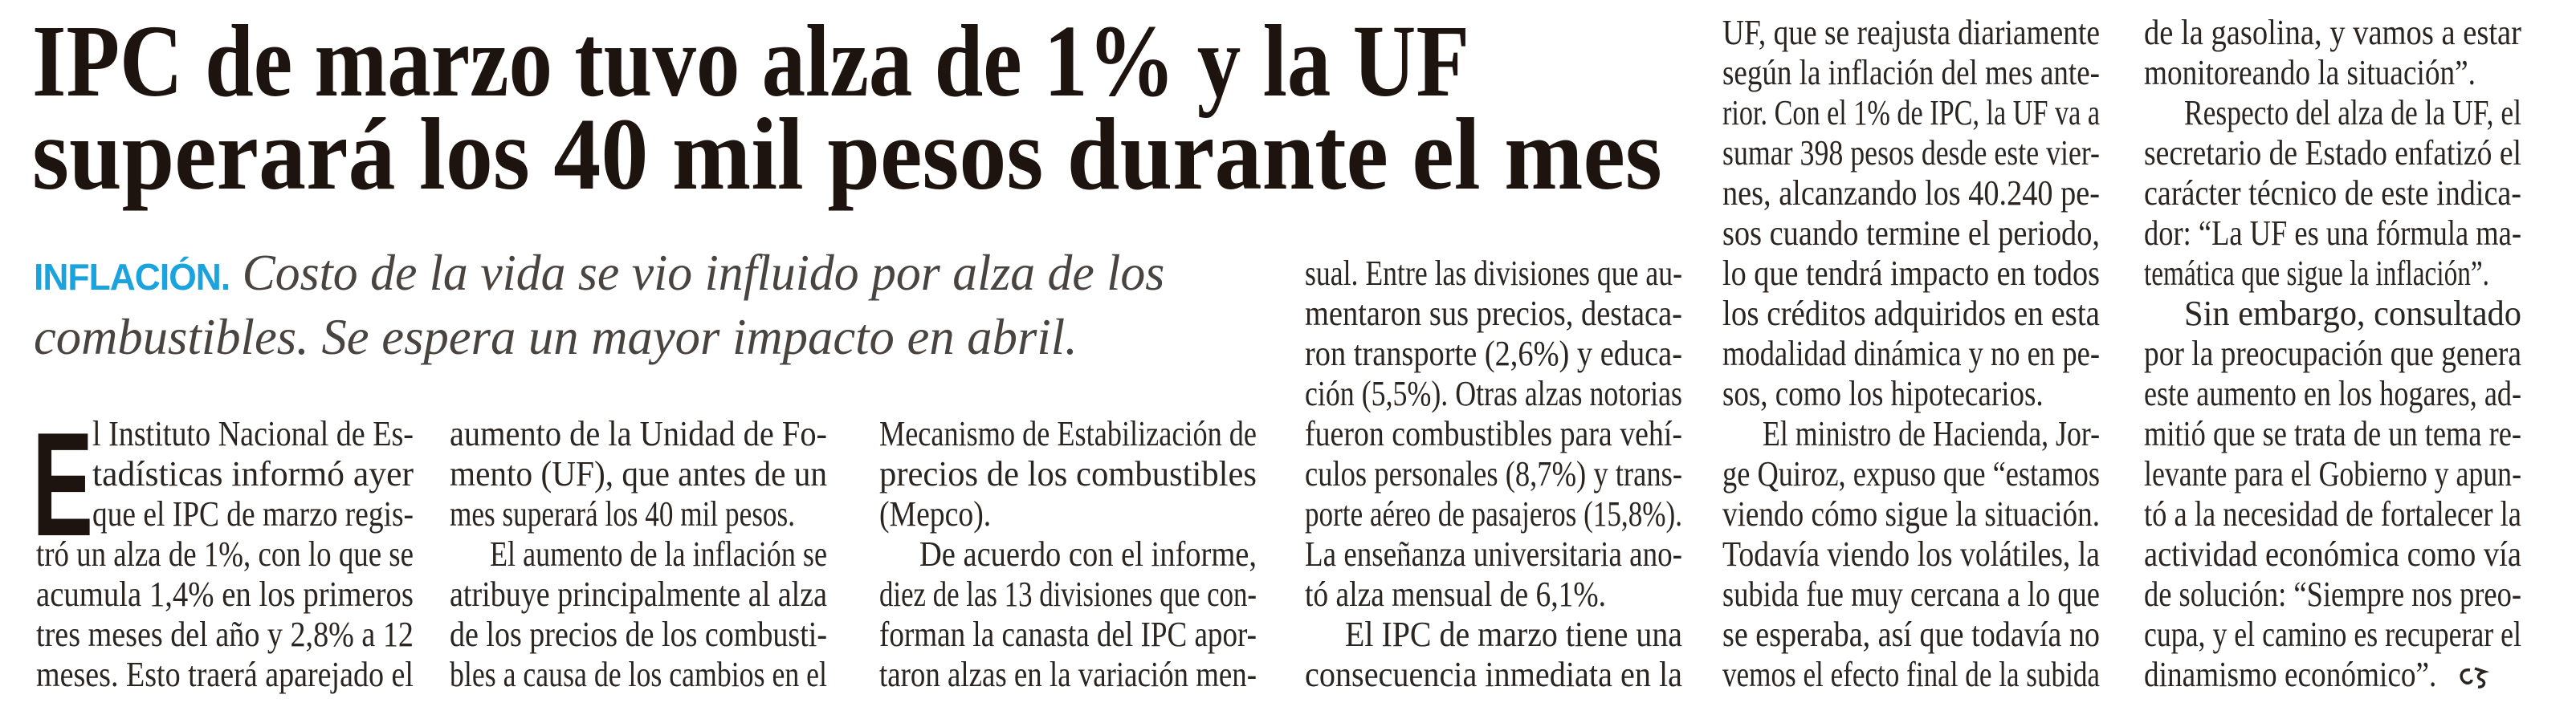 This screenshot has width=2576, height=719. Describe the element at coordinates (2316, 273) in the screenshot. I see `text-line-content: temática que sigue la inflación”.` at that location.